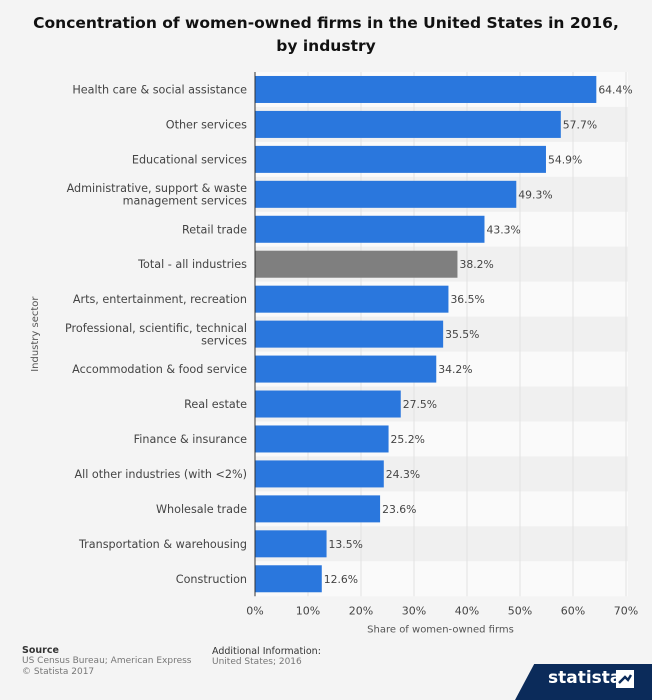 The image size is (652, 700). Describe the element at coordinates (162, 544) in the screenshot. I see `category-label: Transportation & warehousing` at that location.